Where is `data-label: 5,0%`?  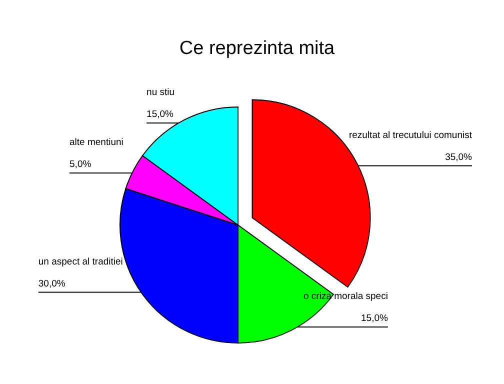 data-label: 5,0% is located at coordinates (81, 164).